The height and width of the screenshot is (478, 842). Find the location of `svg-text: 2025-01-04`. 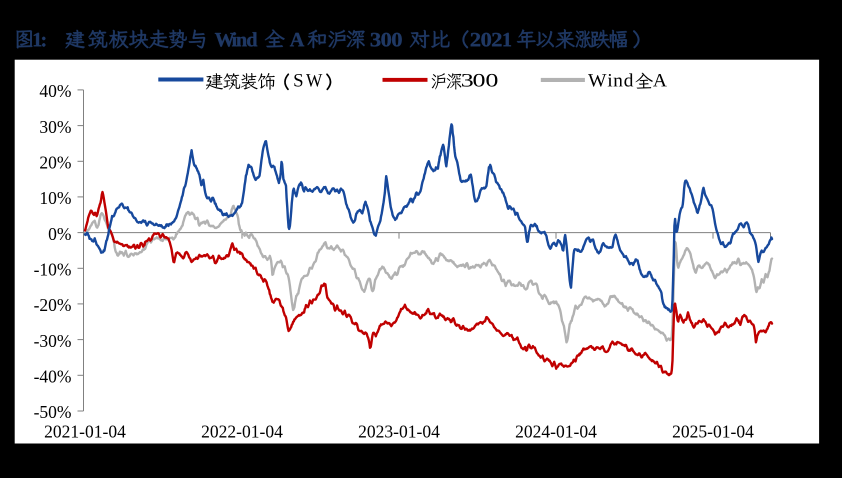

svg-text: 2025-01-04 is located at coordinates (713, 431).